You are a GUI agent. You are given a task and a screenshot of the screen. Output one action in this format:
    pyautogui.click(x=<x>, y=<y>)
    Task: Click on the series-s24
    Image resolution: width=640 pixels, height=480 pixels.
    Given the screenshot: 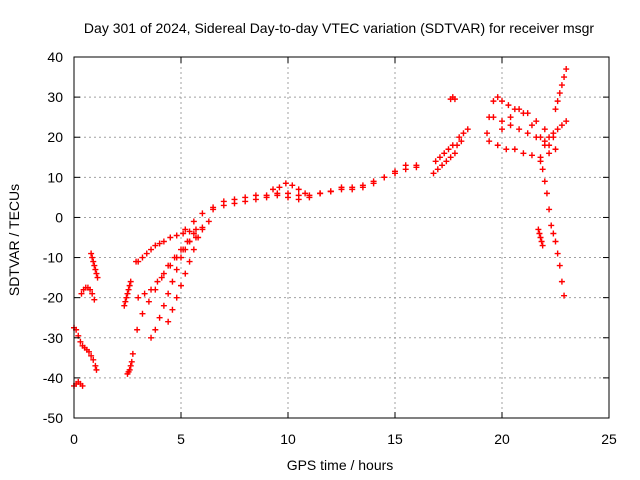 What is the action you would take?
    pyautogui.click(x=555, y=131)
    